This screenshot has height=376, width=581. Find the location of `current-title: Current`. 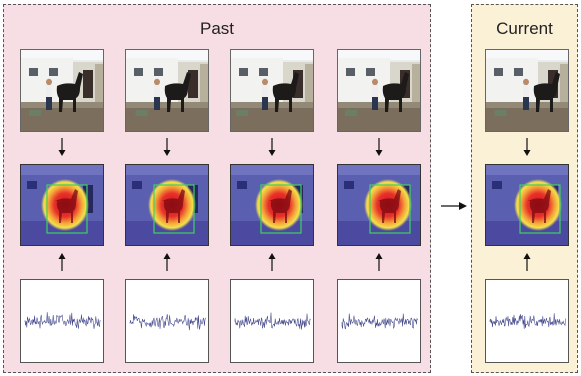

current-title: Current is located at coordinates (524, 28).